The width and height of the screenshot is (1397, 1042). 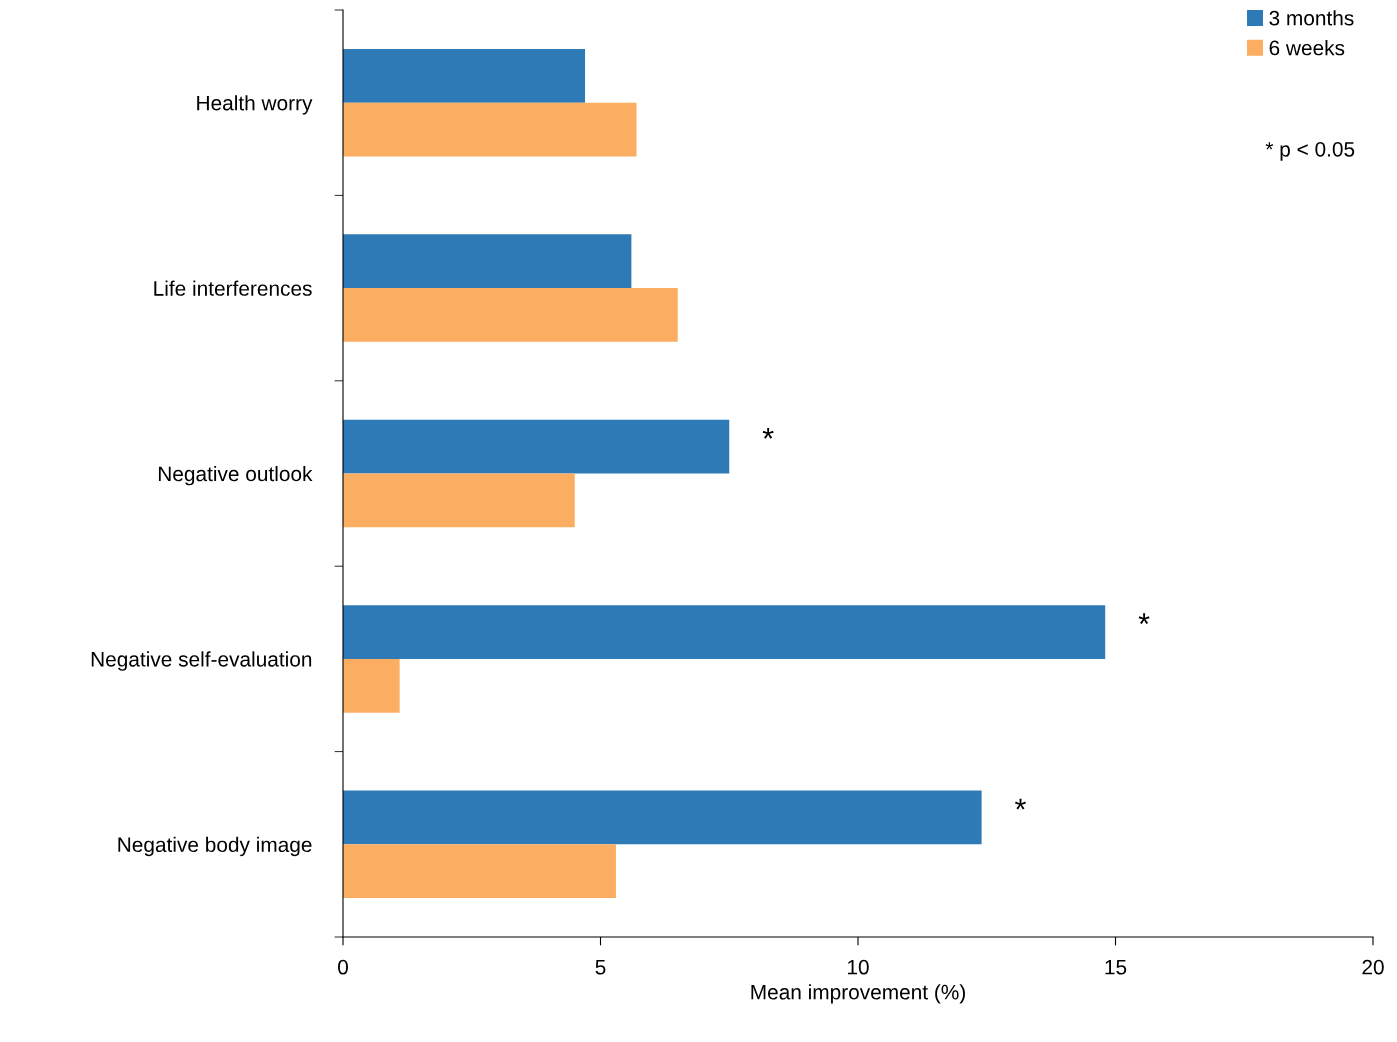 What do you see at coordinates (858, 967) in the screenshot?
I see `x-tick-label: 10` at bounding box center [858, 967].